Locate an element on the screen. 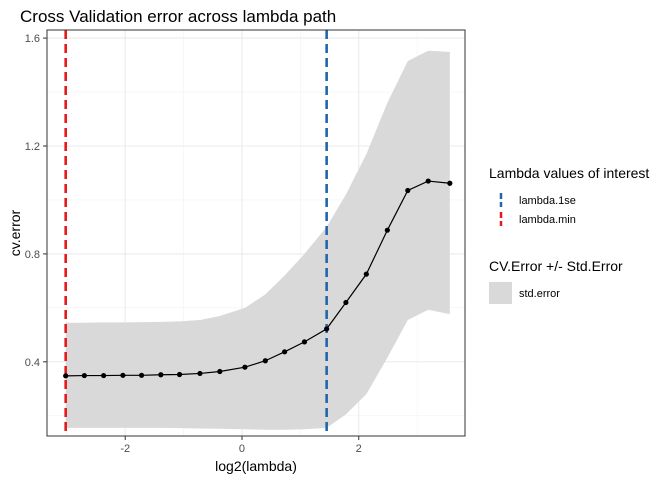 The image size is (672, 480). y-tick-label: 0.8 is located at coordinates (32, 255).